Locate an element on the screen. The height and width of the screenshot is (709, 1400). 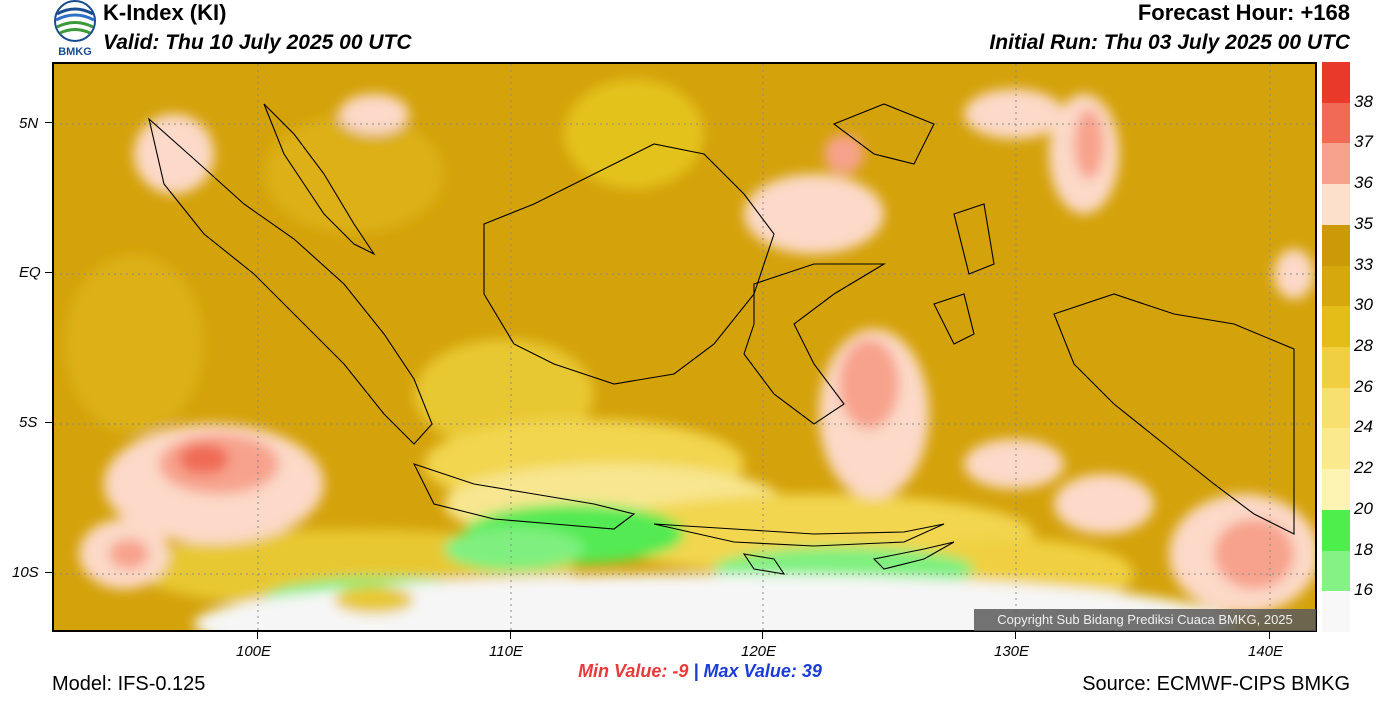
lat-label-10s: 10S is located at coordinates (25, 572).